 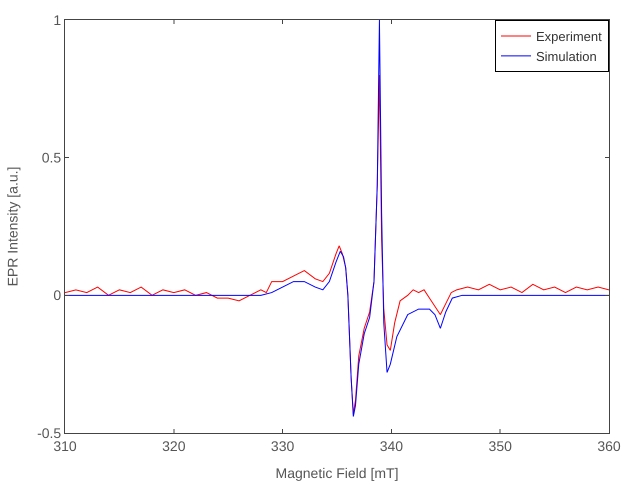 What do you see at coordinates (52, 158) in the screenshot?
I see `y-tick-label: 0.5` at bounding box center [52, 158].